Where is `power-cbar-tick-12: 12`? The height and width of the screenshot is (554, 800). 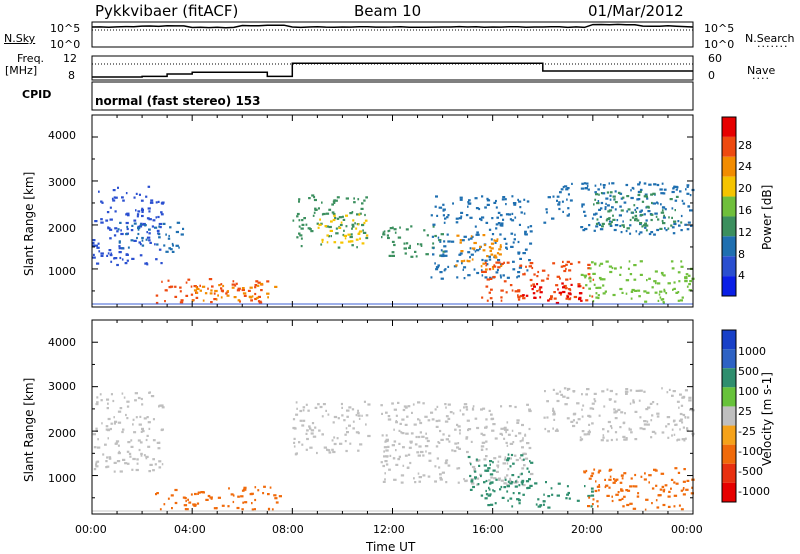 power-cbar-tick-12: 12 is located at coordinates (745, 232).